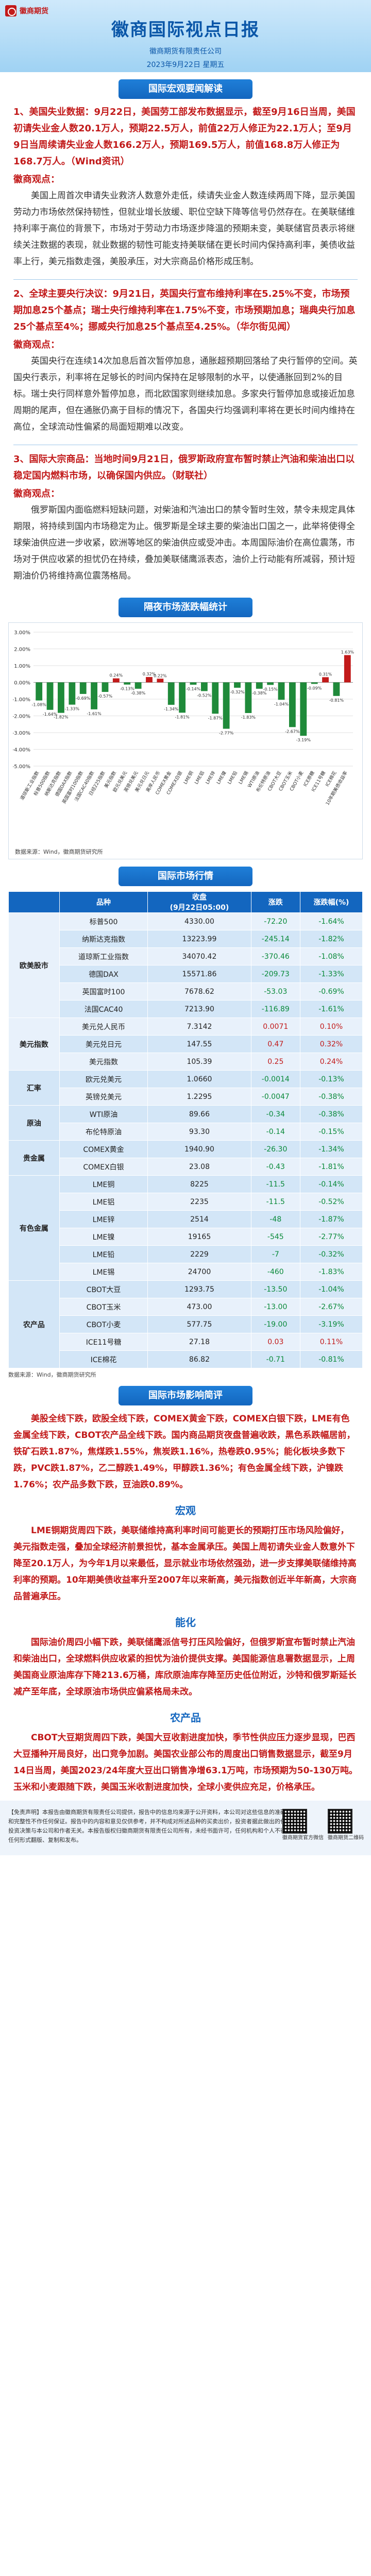 This screenshot has width=371, height=2576. I want to click on cell-change: -545, so click(275, 1237).